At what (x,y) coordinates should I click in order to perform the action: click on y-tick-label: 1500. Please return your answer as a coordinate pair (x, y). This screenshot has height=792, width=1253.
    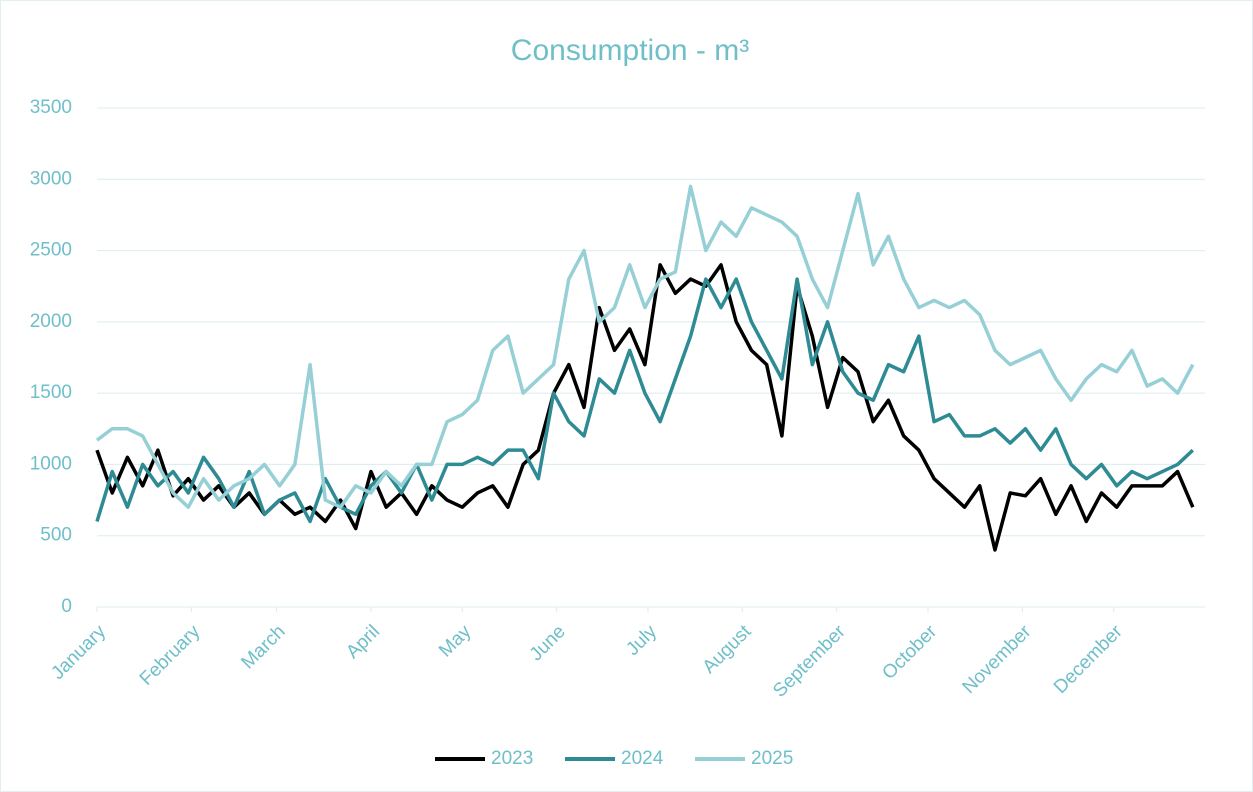
    Looking at the image, I should click on (51, 392).